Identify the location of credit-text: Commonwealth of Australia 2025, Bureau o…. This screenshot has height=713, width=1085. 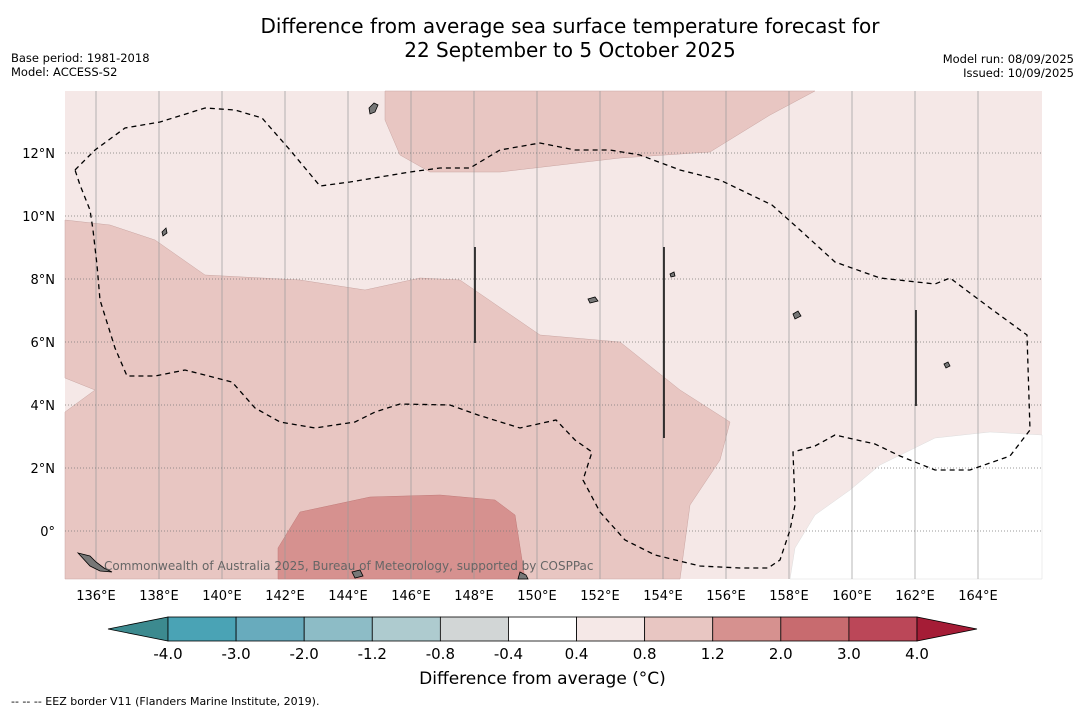
(349, 566).